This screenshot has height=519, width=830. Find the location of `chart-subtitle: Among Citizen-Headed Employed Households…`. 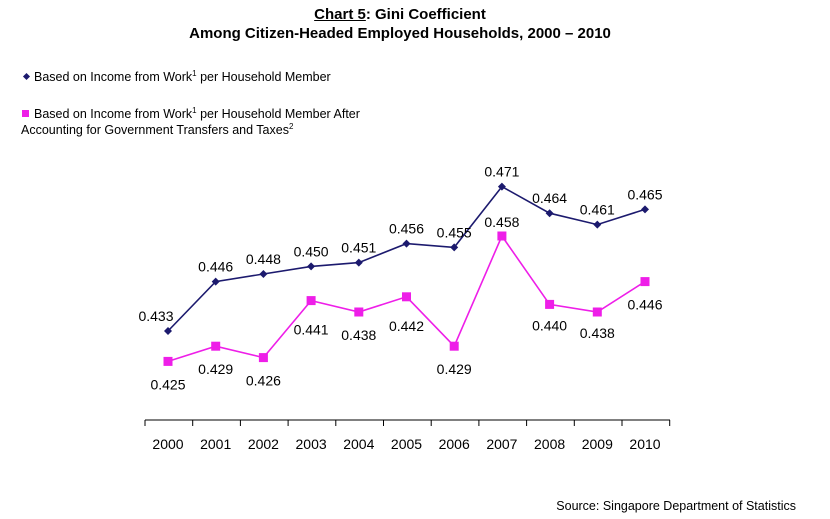

chart-subtitle: Among Citizen-Headed Employed Households… is located at coordinates (400, 33).